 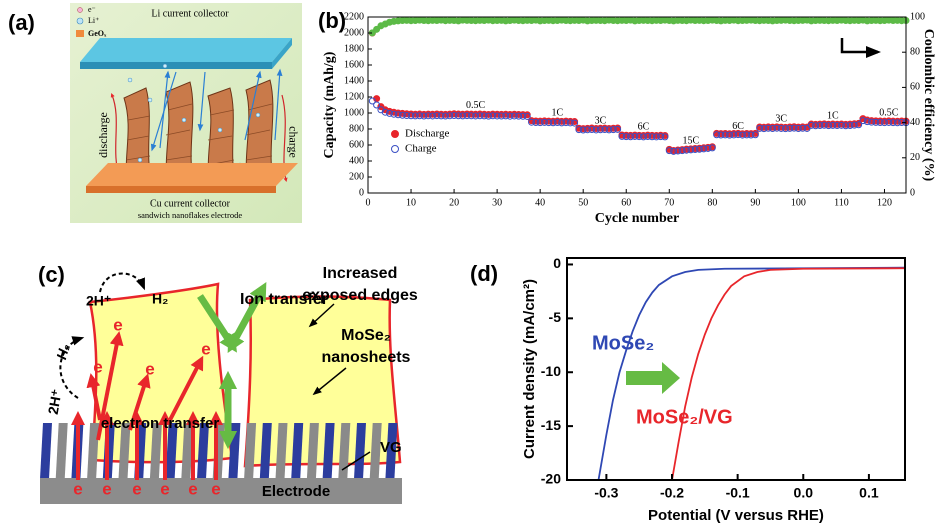 What do you see at coordinates (361, 192) in the screenshot?
I see `y-tick-label: 0` at bounding box center [361, 192].